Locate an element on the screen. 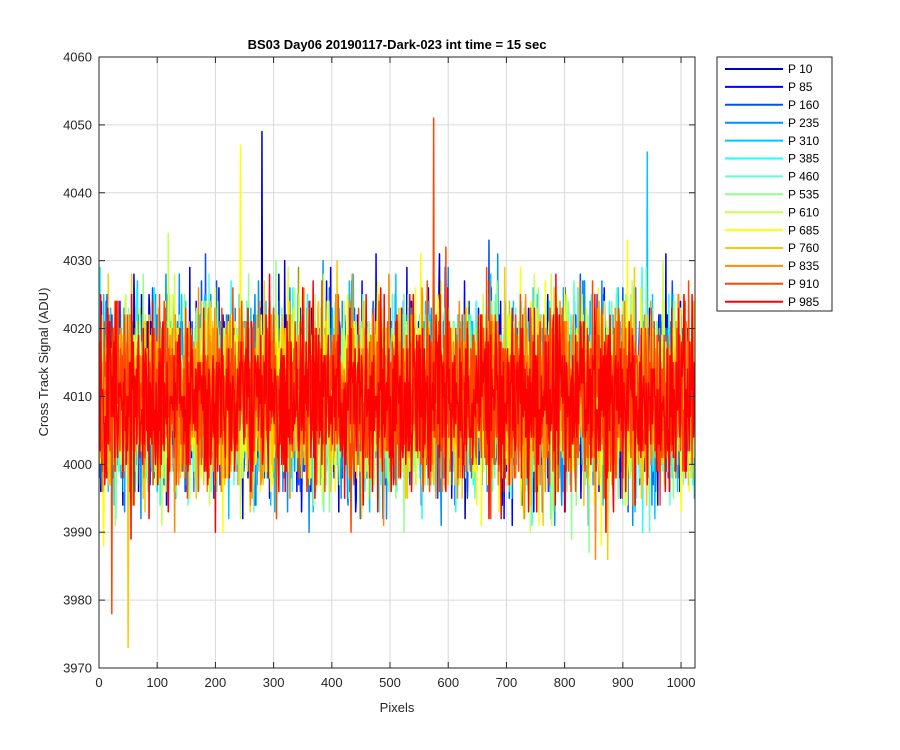  x-tick-label: 500 is located at coordinates (390, 682).